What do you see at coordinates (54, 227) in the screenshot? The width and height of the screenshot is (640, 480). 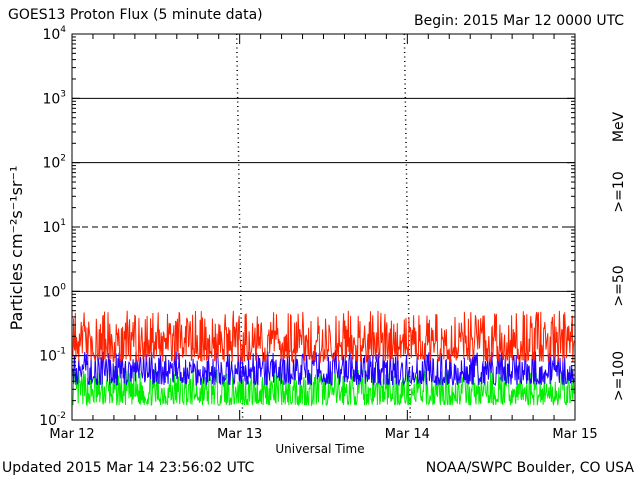 I see `y-tick-label-3: 10¹` at bounding box center [54, 227].